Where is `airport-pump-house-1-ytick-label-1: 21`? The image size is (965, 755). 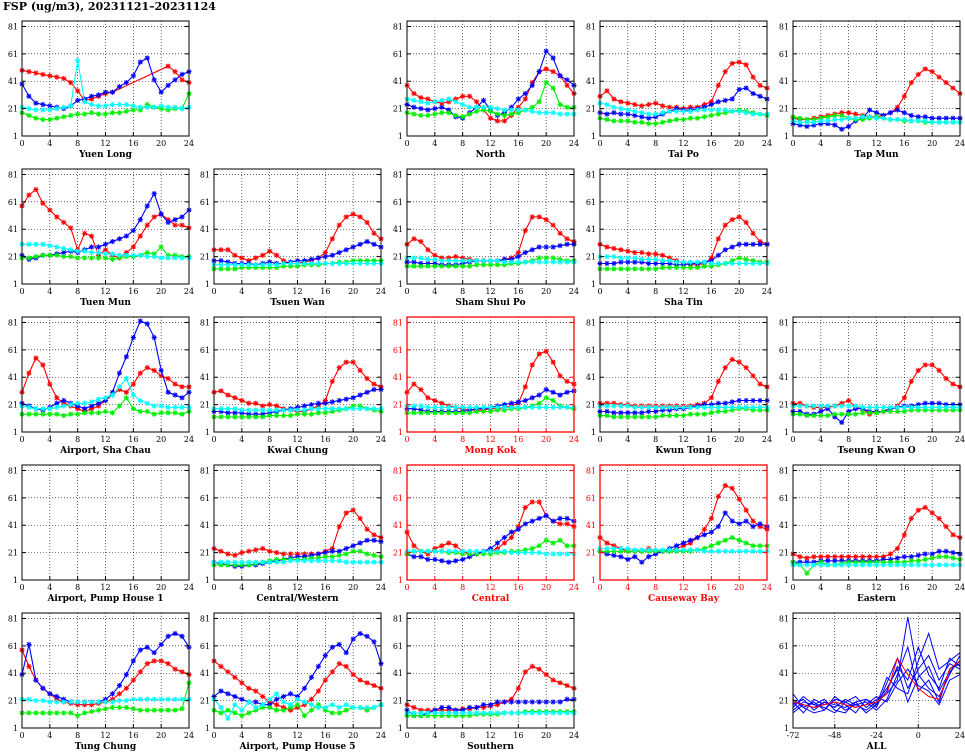
airport-pump-house-1-ytick-label-1: 21 is located at coordinates (13, 553).